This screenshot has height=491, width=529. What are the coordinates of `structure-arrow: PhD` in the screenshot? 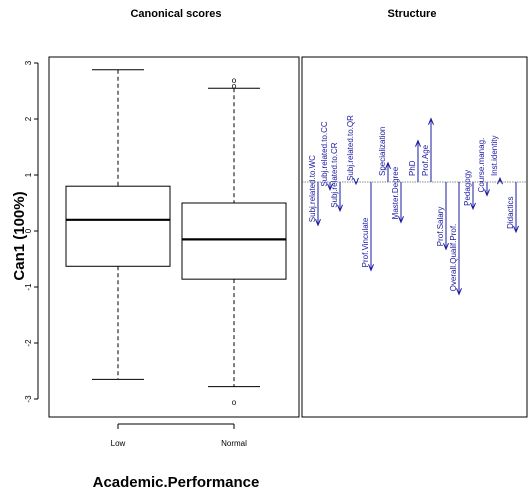 It's located at (414, 161).